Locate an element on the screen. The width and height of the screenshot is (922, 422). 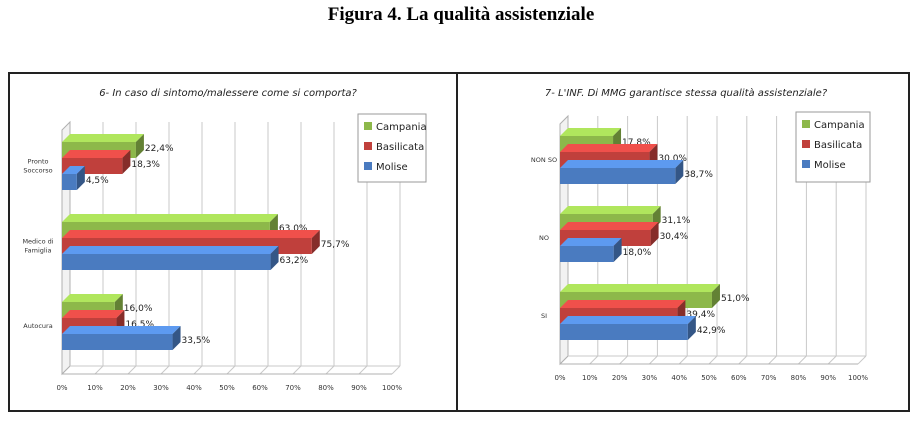
category-label: Medico di is located at coordinates (37, 242).